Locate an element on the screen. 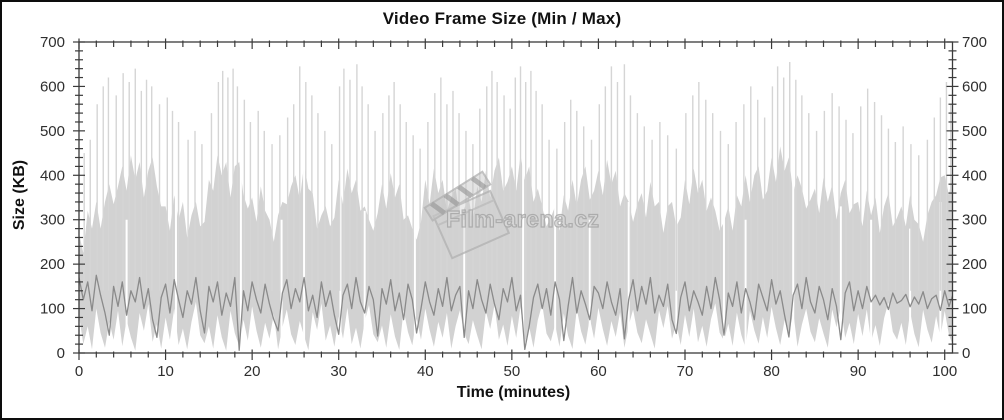 The height and width of the screenshot is (420, 1004). x-tick-label: 30 is located at coordinates (338, 371).